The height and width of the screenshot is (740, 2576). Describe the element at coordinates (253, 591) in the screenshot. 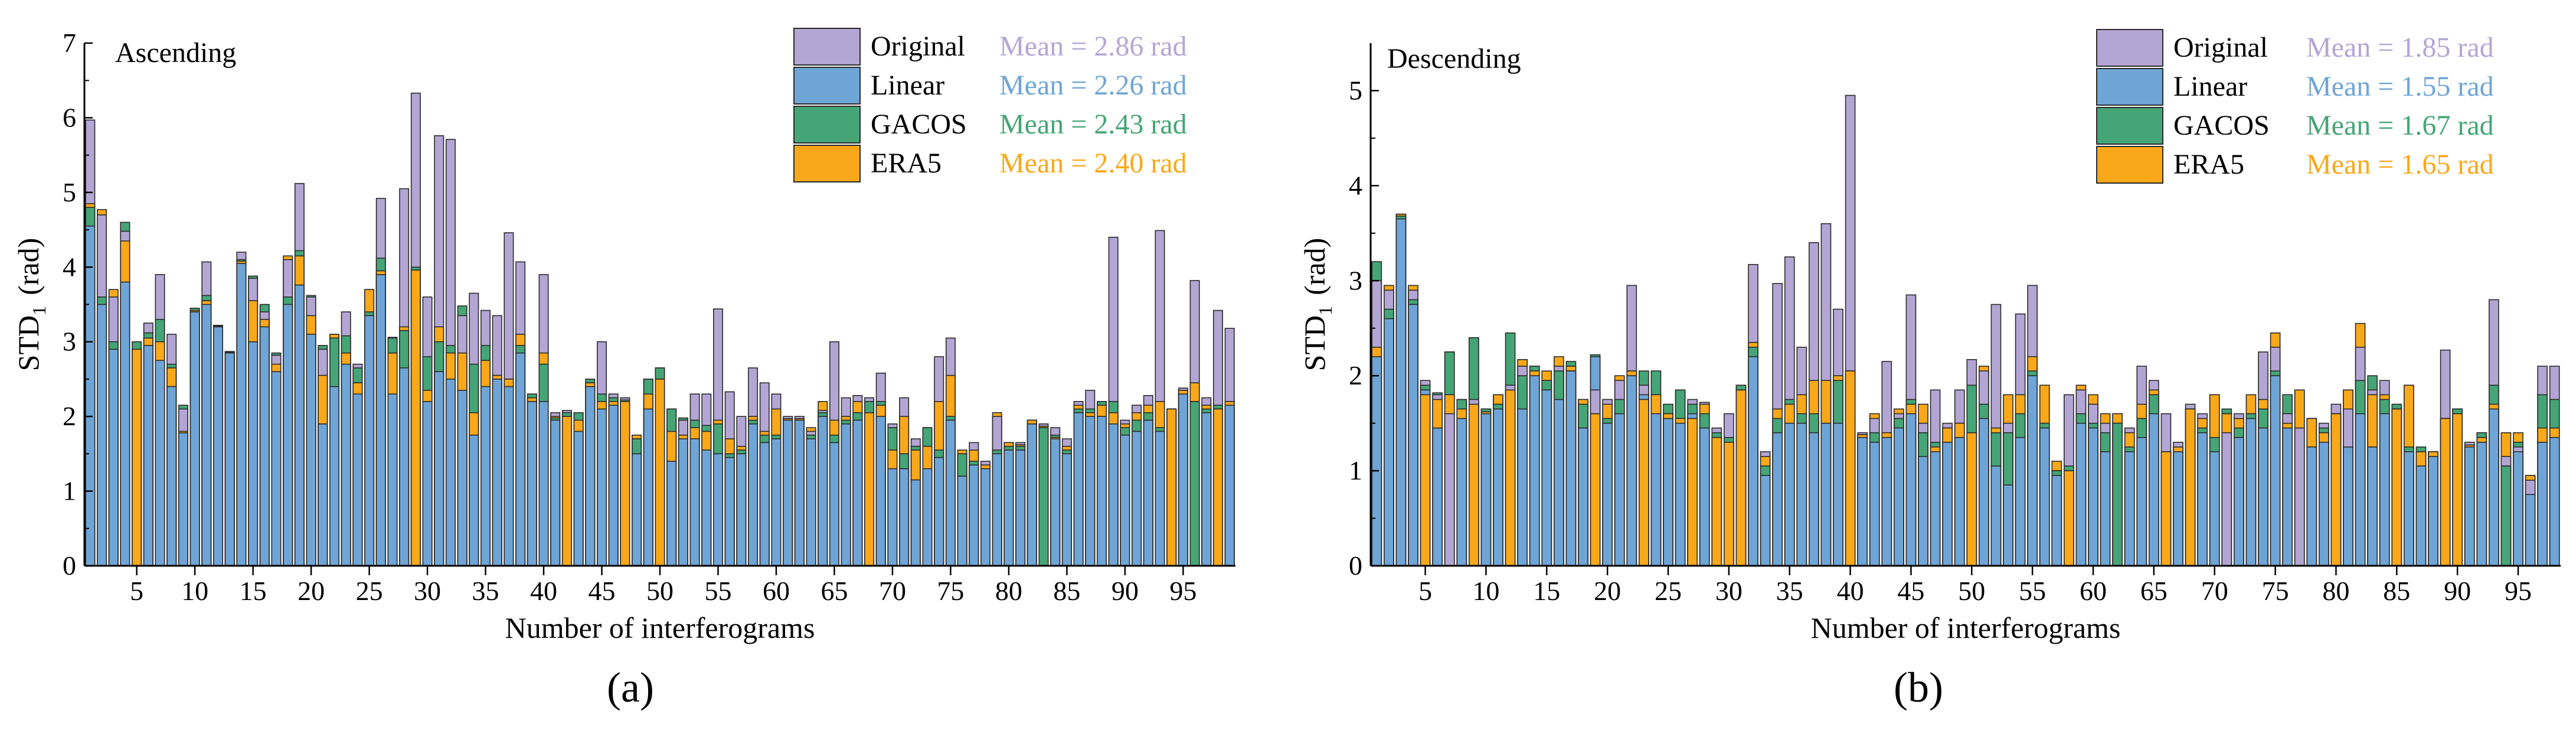

I see `x-tick-label: 15` at that location.